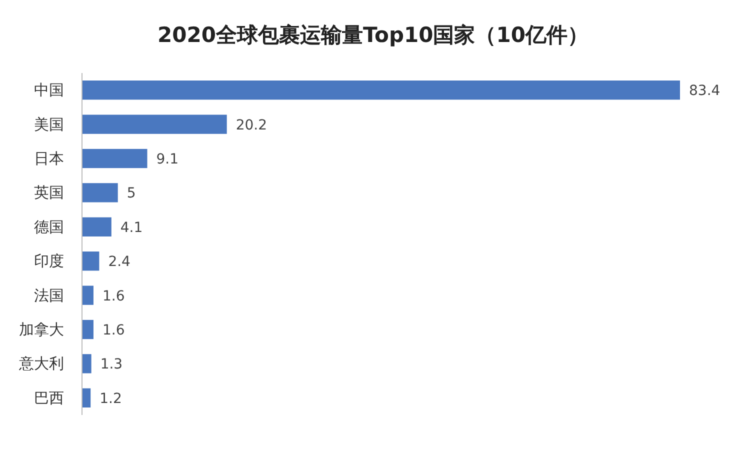 The width and height of the screenshot is (746, 461). I want to click on title: 2020全球包裹运输量Top10国家（10亿件）, so click(373, 35).